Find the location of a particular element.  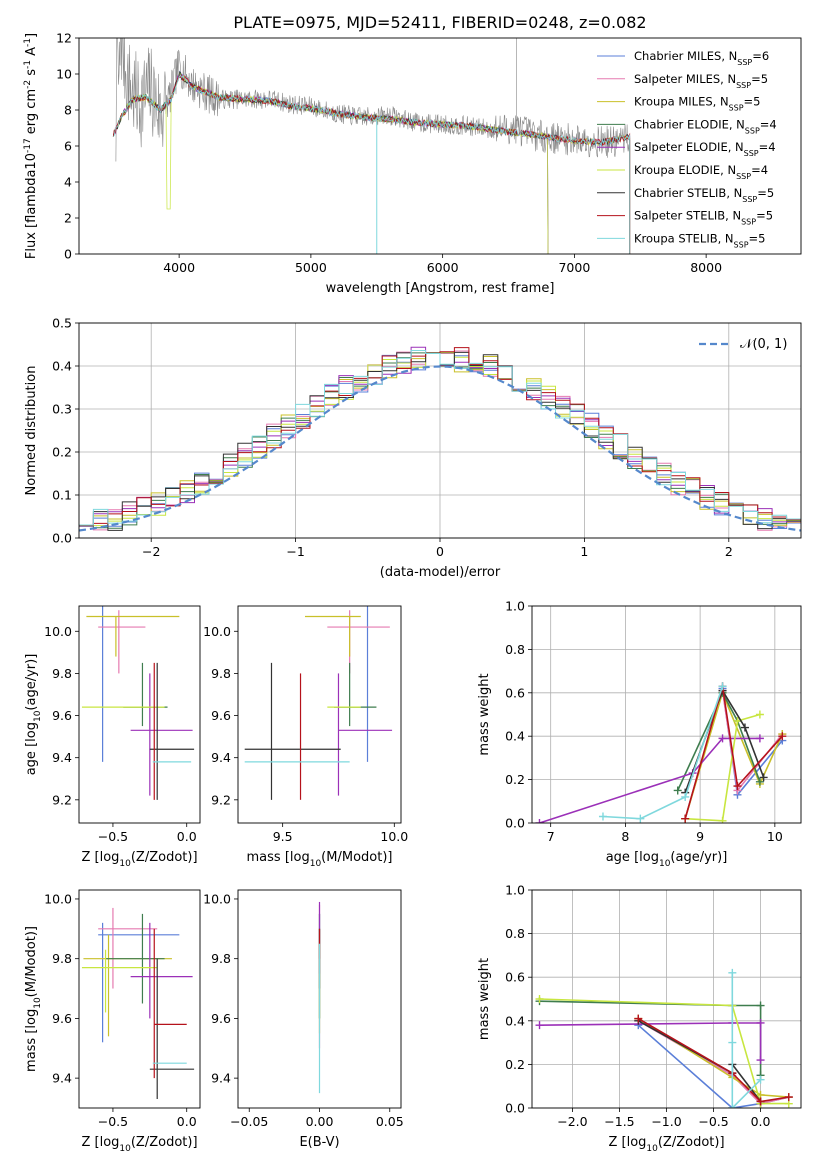

massweight-vs-Z-ylabel: mass weight is located at coordinates (484, 999).